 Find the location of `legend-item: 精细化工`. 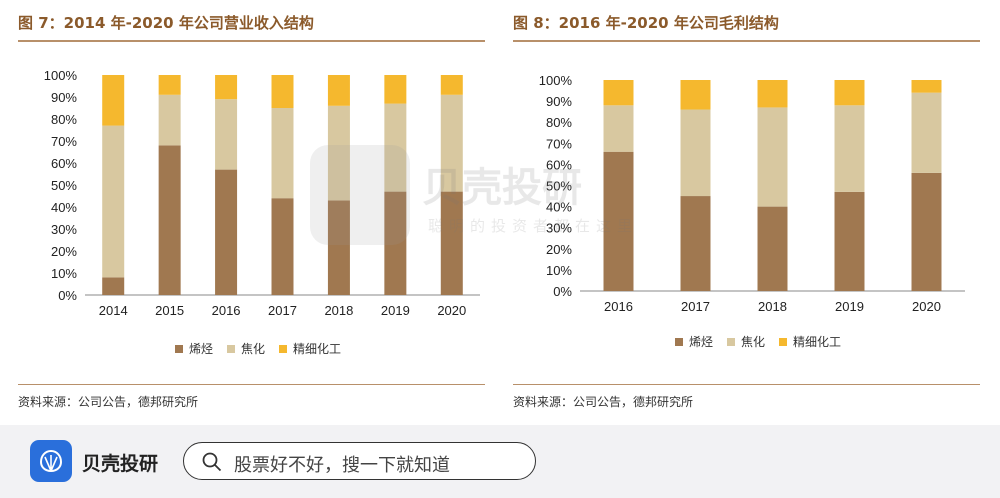

legend-item: 精细化工 is located at coordinates (310, 348).